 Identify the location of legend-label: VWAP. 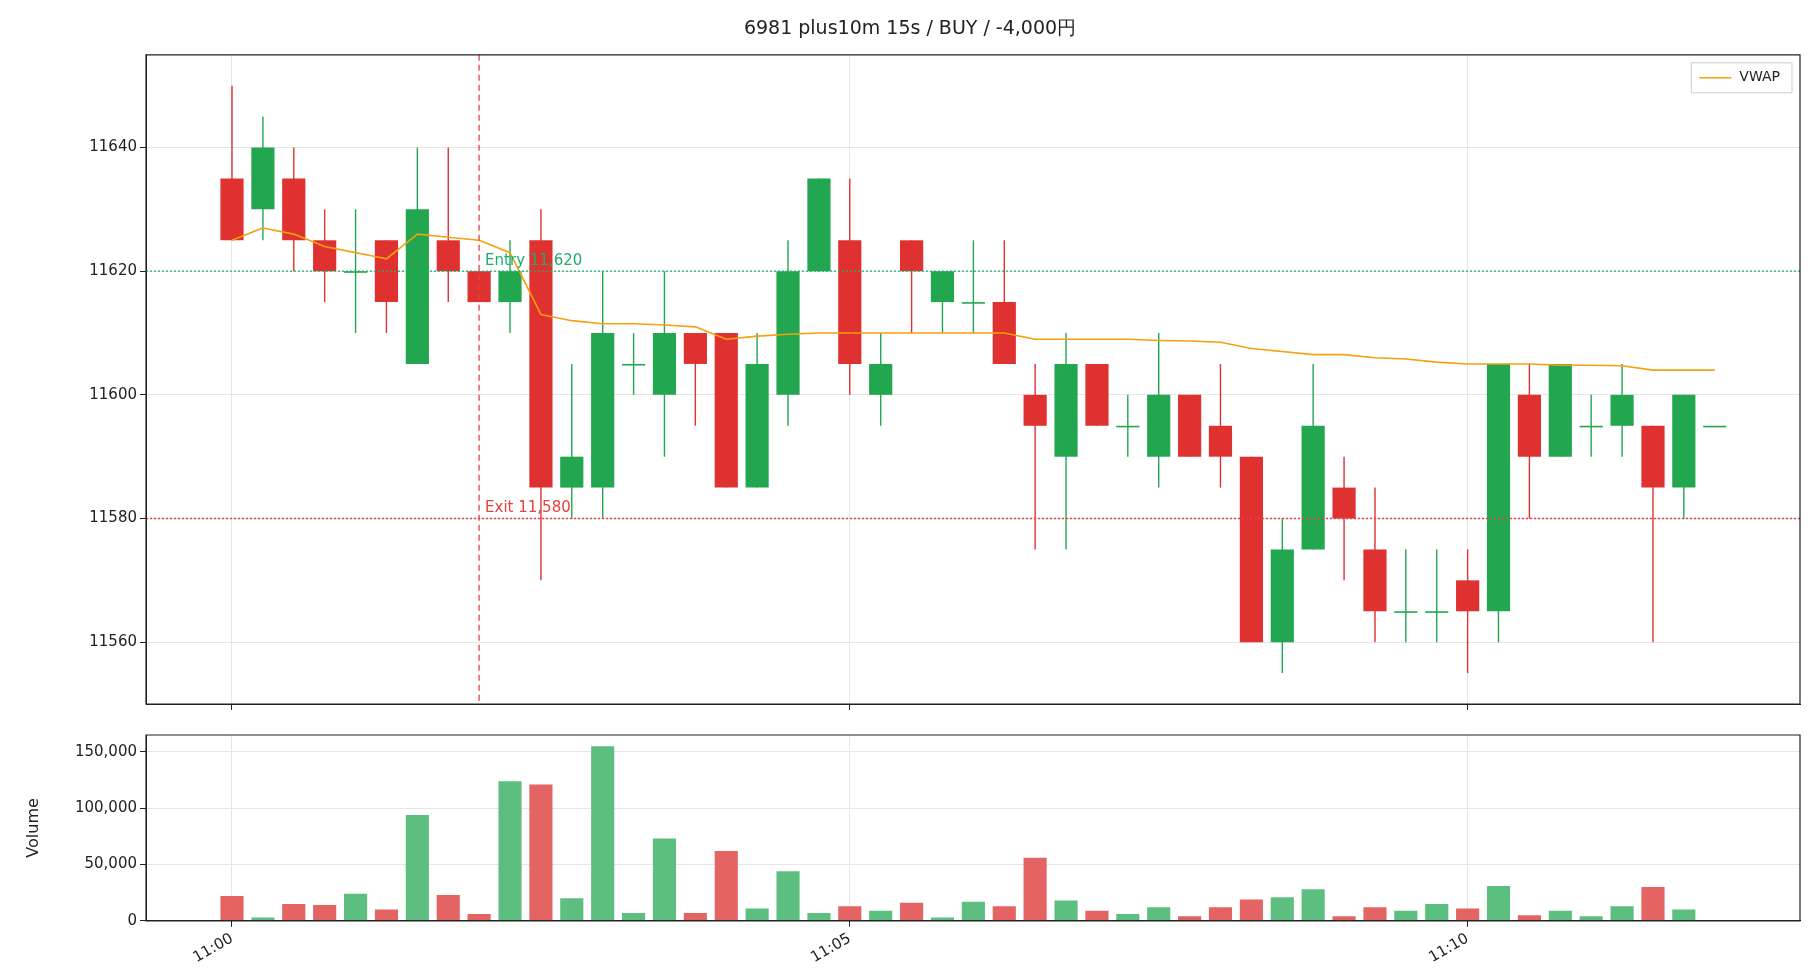
(1760, 76).